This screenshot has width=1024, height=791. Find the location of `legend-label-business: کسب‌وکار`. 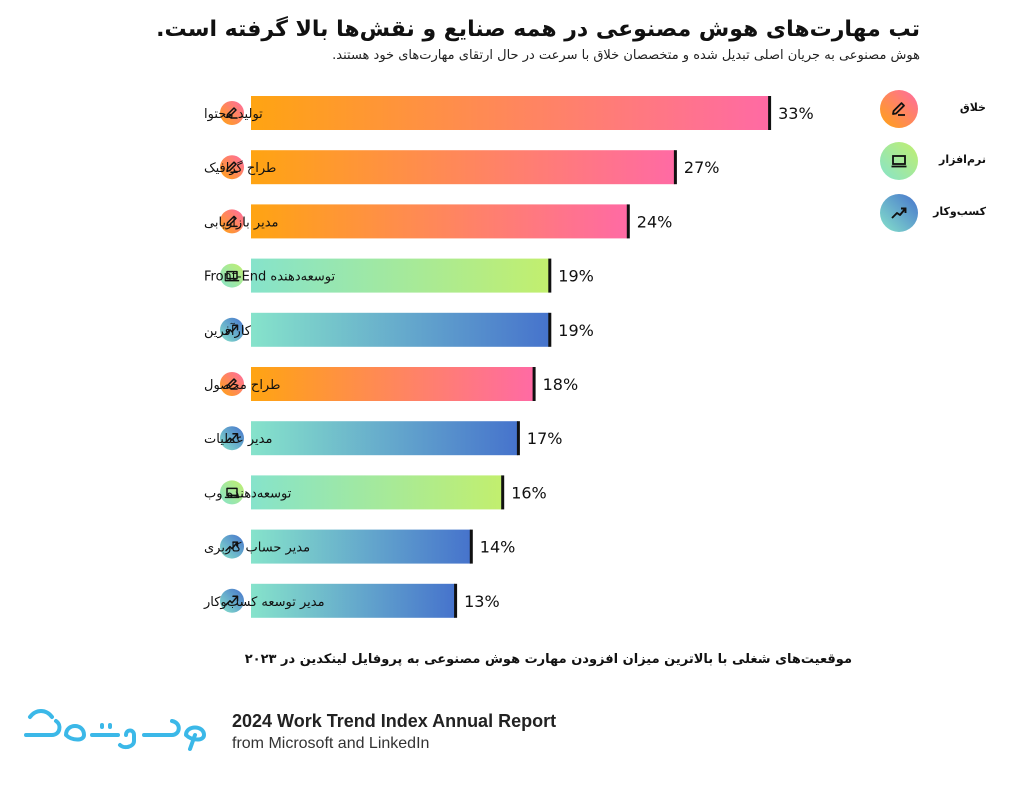

legend-label-business: کسب‌وکار is located at coordinates (959, 211).